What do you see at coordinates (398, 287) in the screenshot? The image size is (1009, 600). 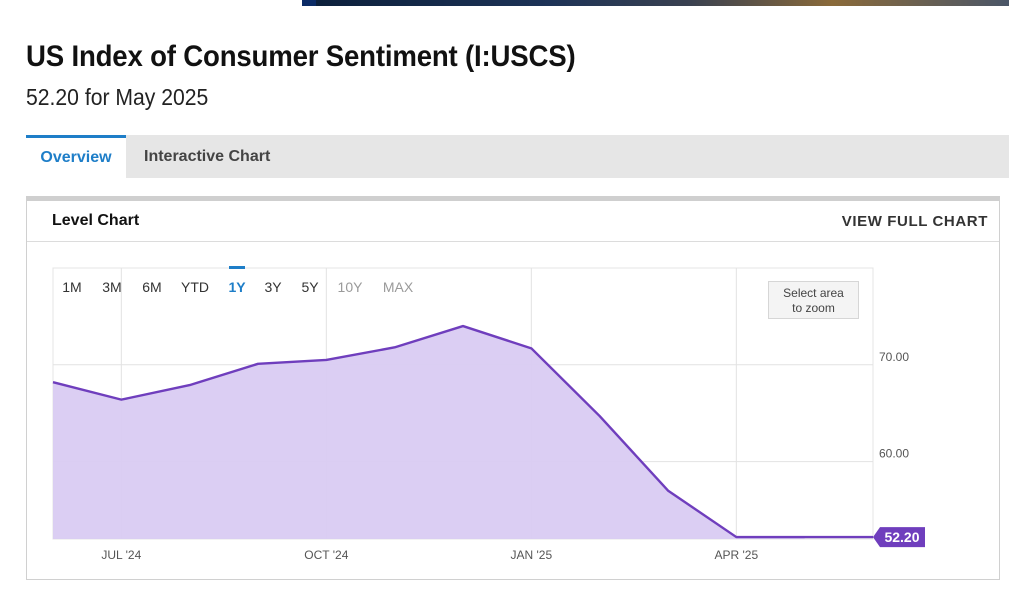 I see `range-button-max: MAX` at bounding box center [398, 287].